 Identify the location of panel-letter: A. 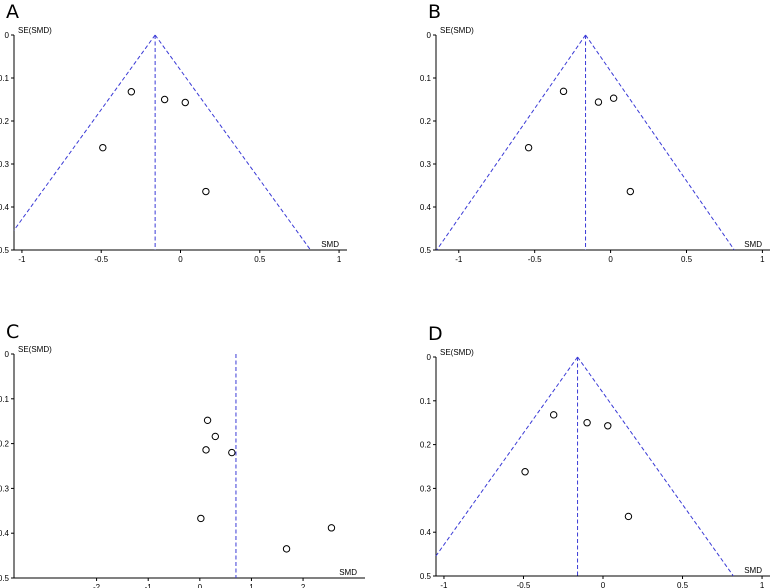
(12, 12).